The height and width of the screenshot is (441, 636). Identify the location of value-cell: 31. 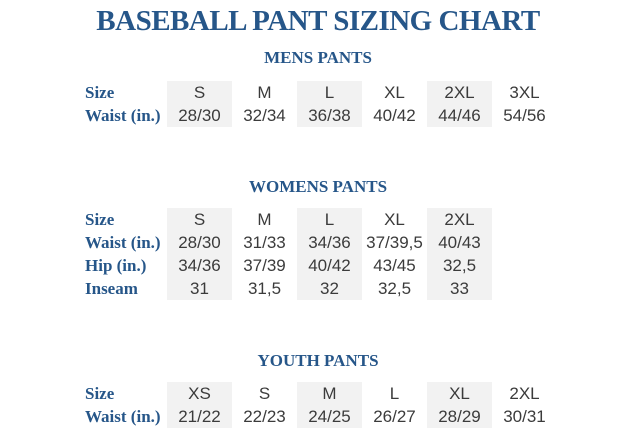
(199, 288).